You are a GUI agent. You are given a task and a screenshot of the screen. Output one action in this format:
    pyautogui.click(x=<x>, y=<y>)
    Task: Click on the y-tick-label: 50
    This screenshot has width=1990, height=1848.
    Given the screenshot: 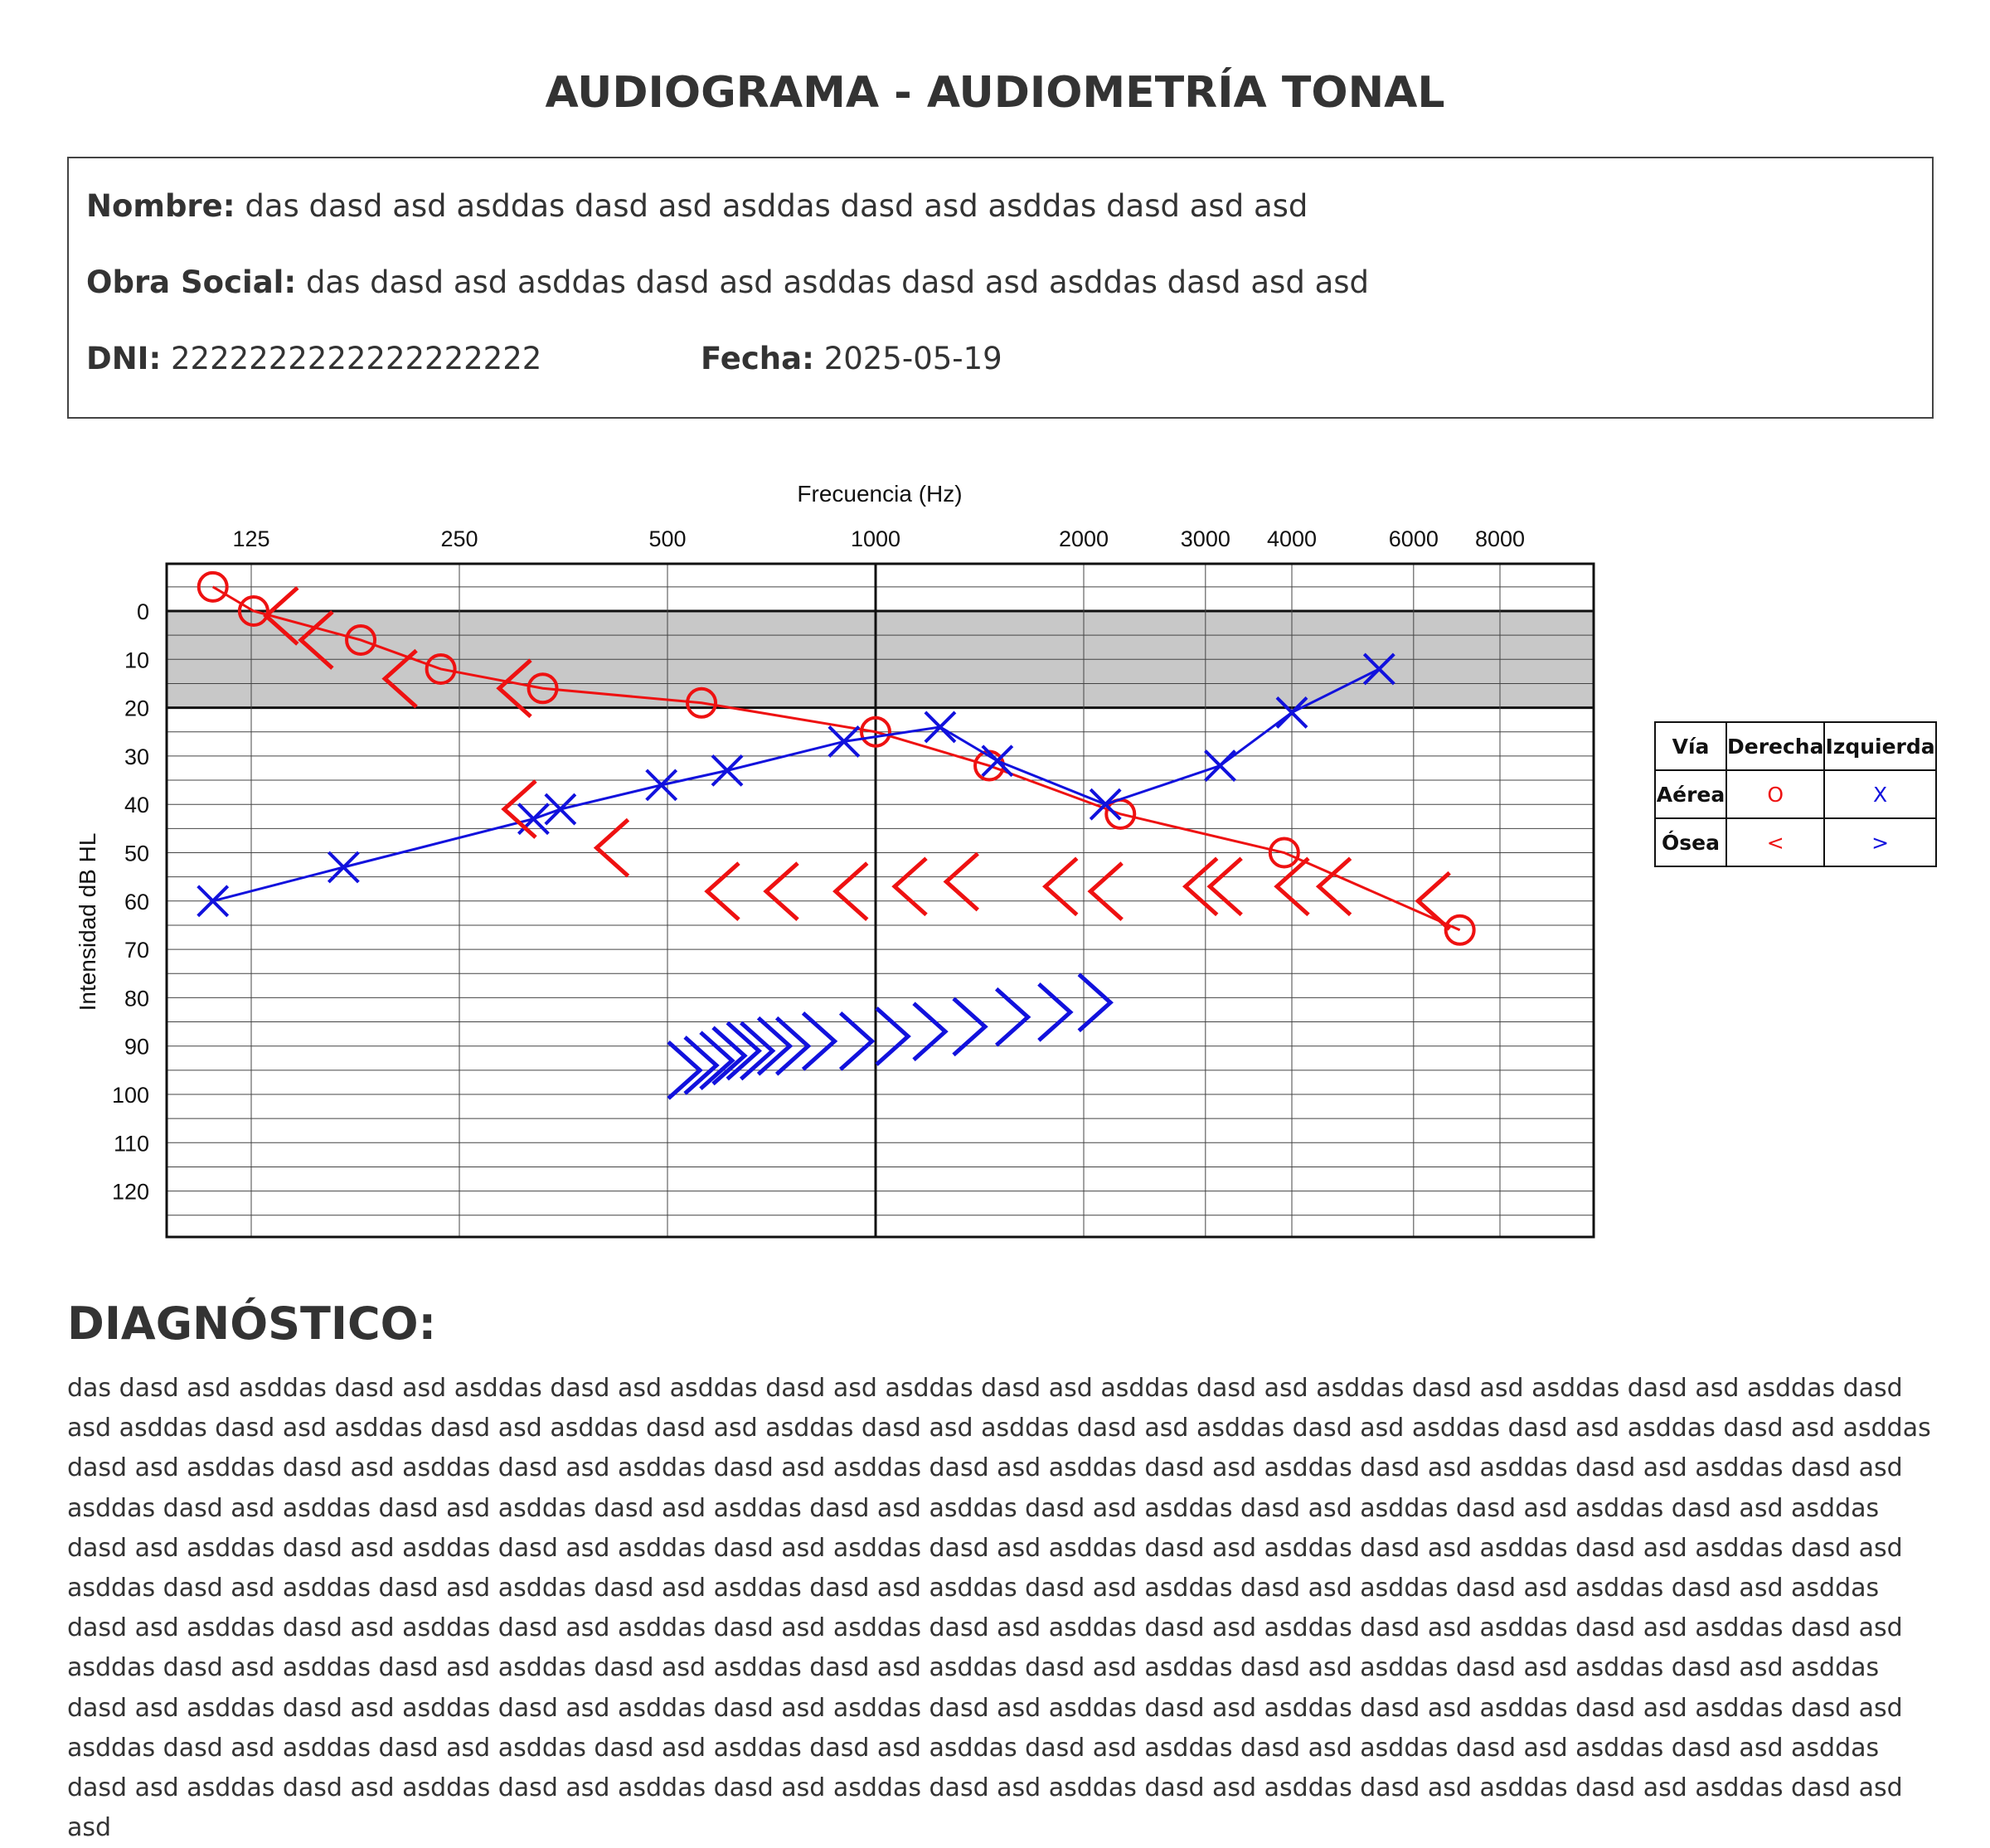 What is the action you would take?
    pyautogui.click(x=136, y=854)
    